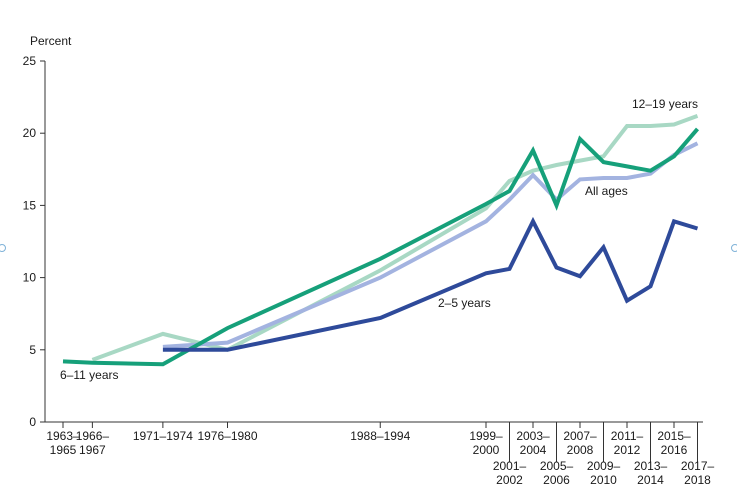 The height and width of the screenshot is (501, 737). Describe the element at coordinates (606, 191) in the screenshot. I see `series-label-all-ages: All ages` at that location.